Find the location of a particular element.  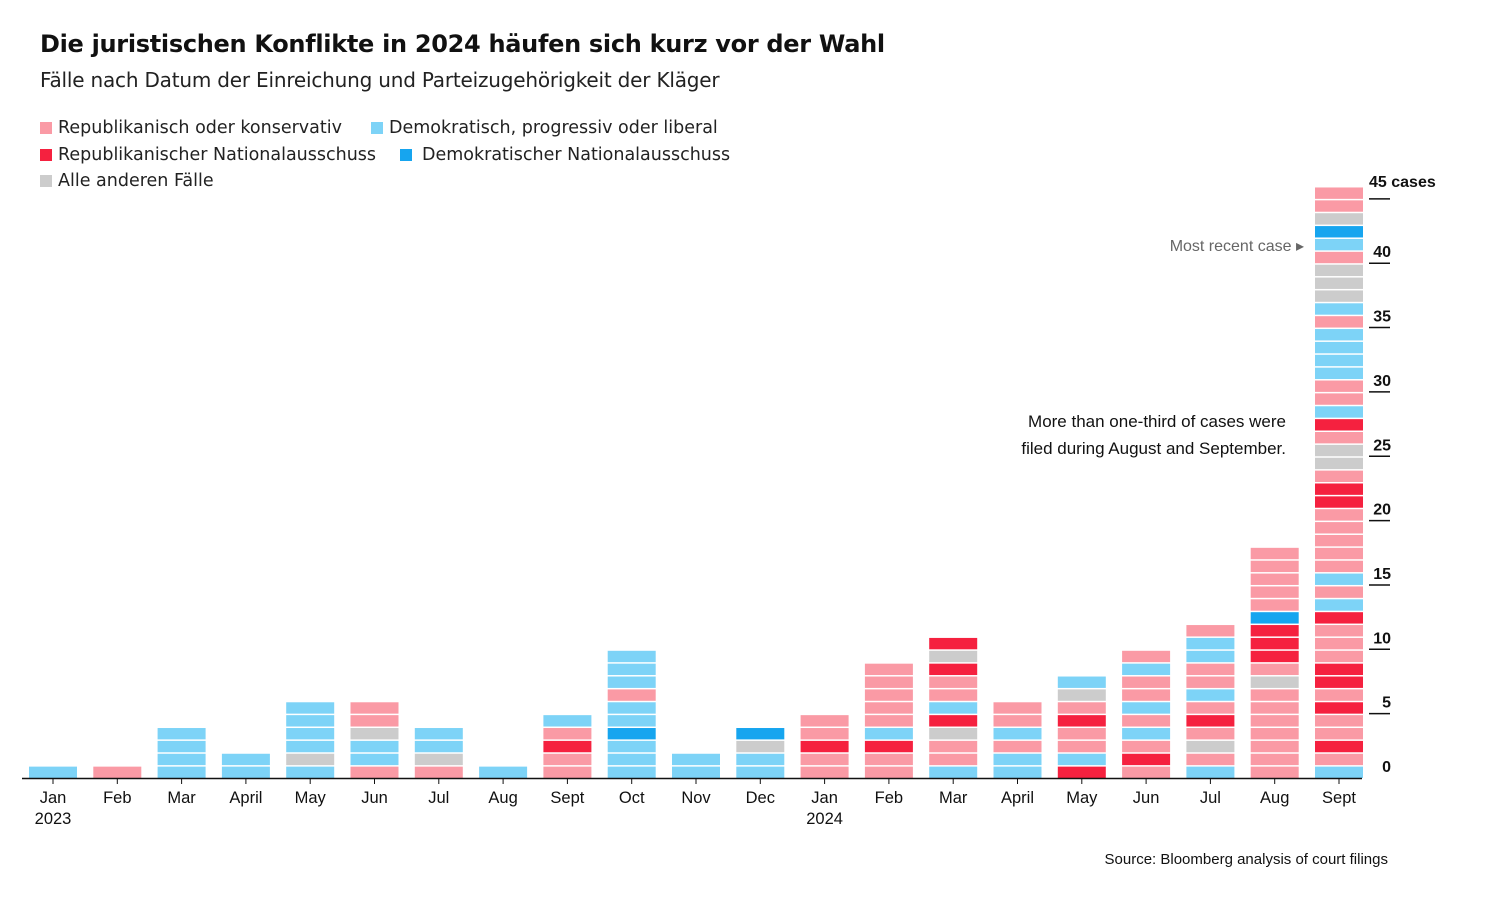

annotation-line-1: More than one-third of cases were is located at coordinates (1157, 421).